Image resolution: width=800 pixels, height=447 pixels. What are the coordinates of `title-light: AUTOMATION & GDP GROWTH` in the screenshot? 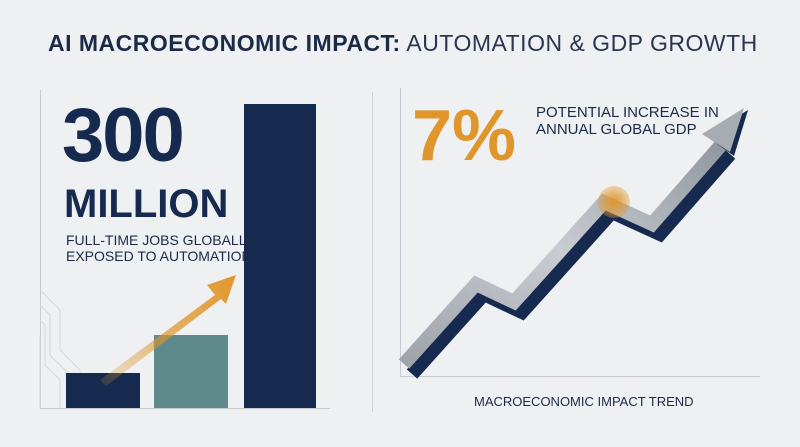 It's located at (579, 43).